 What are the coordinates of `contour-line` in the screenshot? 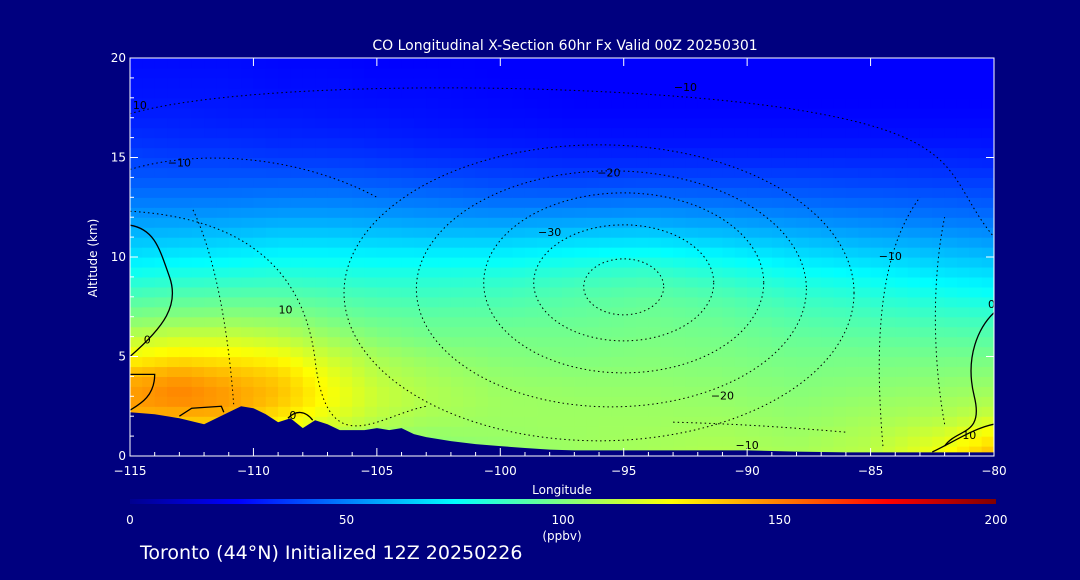 It's located at (940, 321).